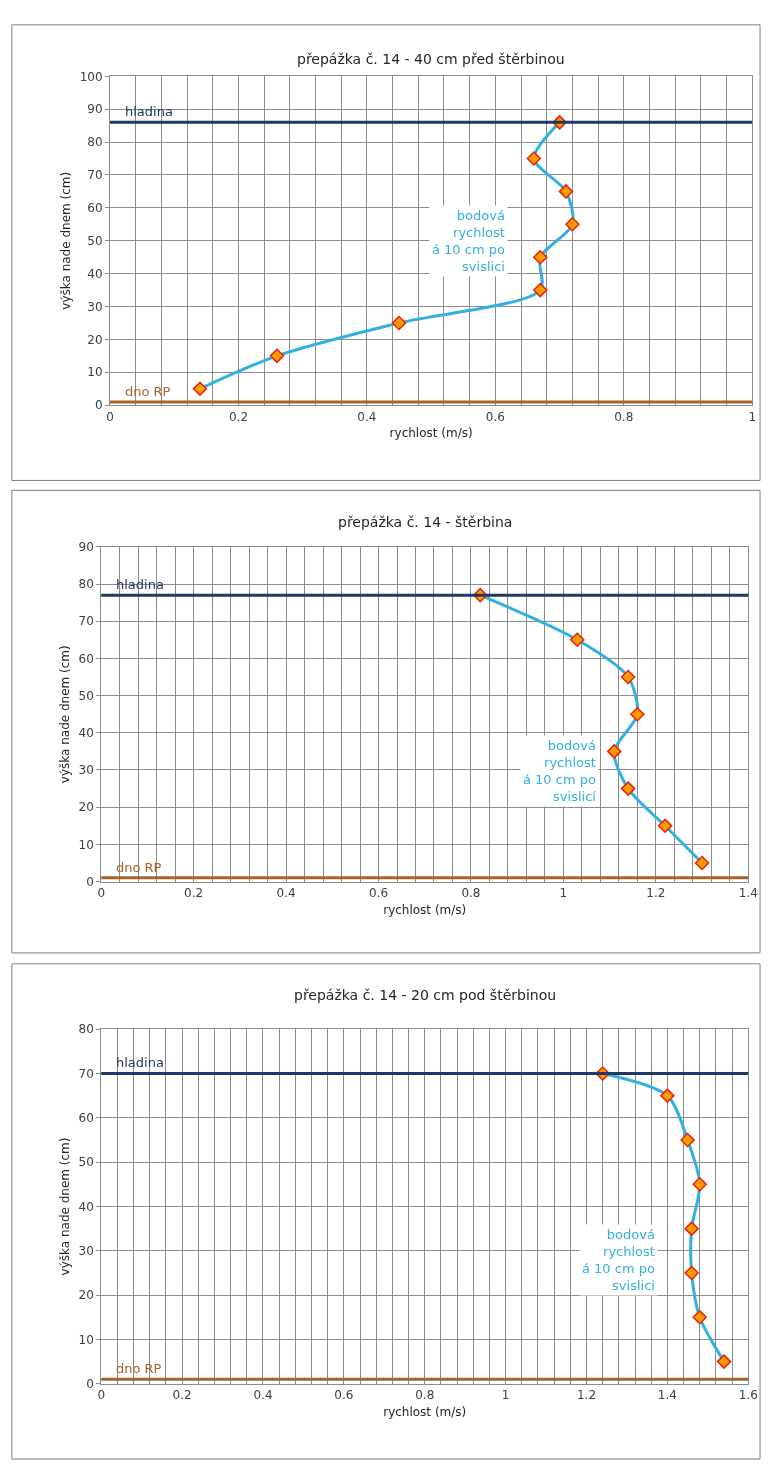  Describe the element at coordinates (748, 1395) in the screenshot. I see `x-tick-label: 1.6` at that location.